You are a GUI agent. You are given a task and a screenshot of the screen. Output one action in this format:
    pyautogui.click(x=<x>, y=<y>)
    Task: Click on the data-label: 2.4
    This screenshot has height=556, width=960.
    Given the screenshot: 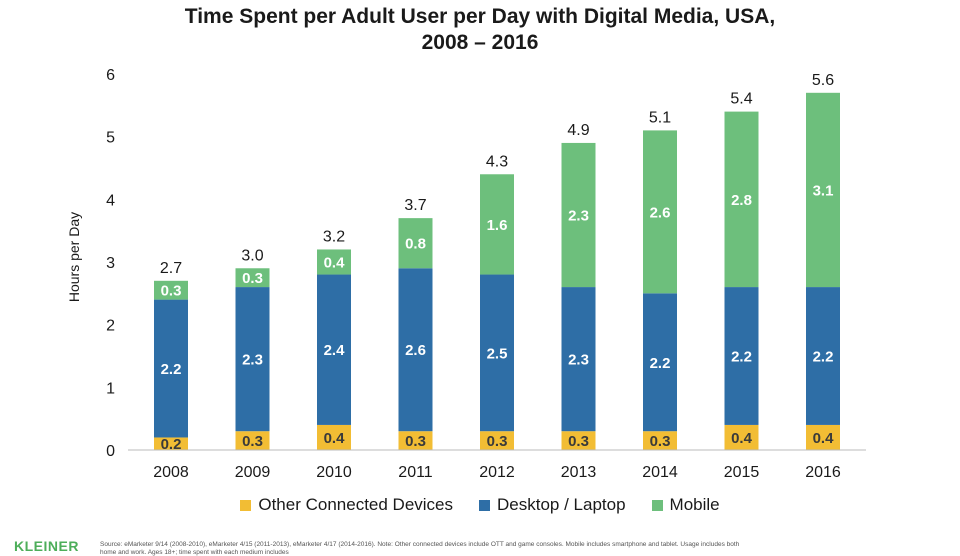 What is the action you would take?
    pyautogui.click(x=335, y=350)
    